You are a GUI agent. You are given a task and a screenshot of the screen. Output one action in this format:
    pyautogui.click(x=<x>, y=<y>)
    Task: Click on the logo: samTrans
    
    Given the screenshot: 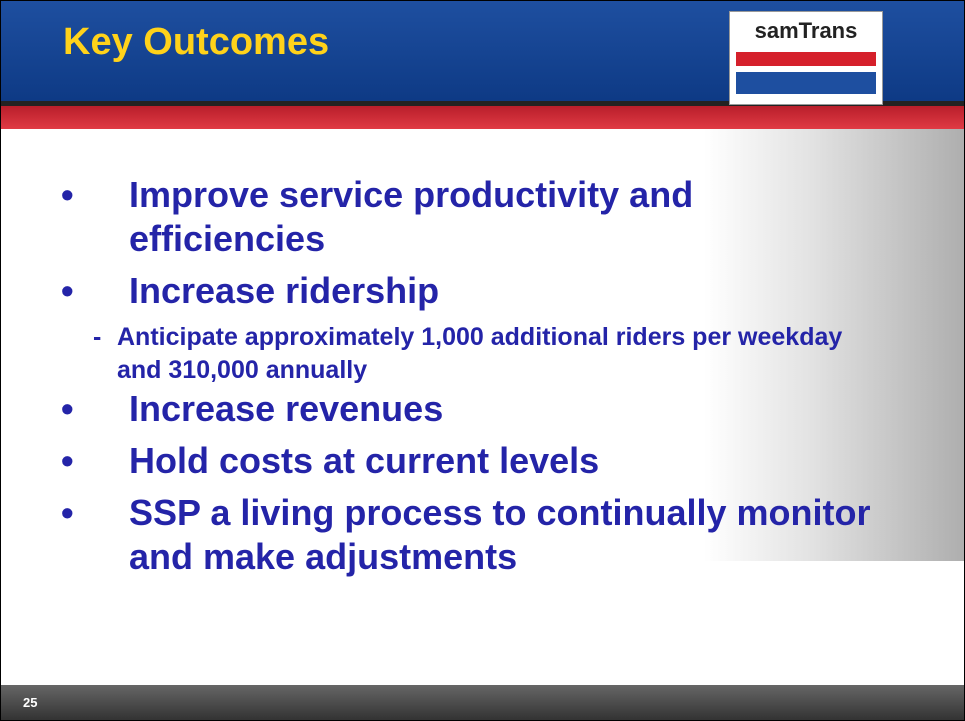 What is the action you would take?
    pyautogui.click(x=806, y=58)
    